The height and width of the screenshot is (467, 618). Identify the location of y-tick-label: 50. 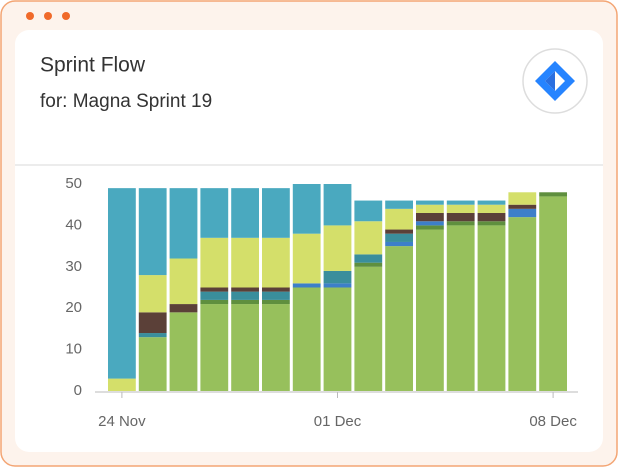
(73, 183).